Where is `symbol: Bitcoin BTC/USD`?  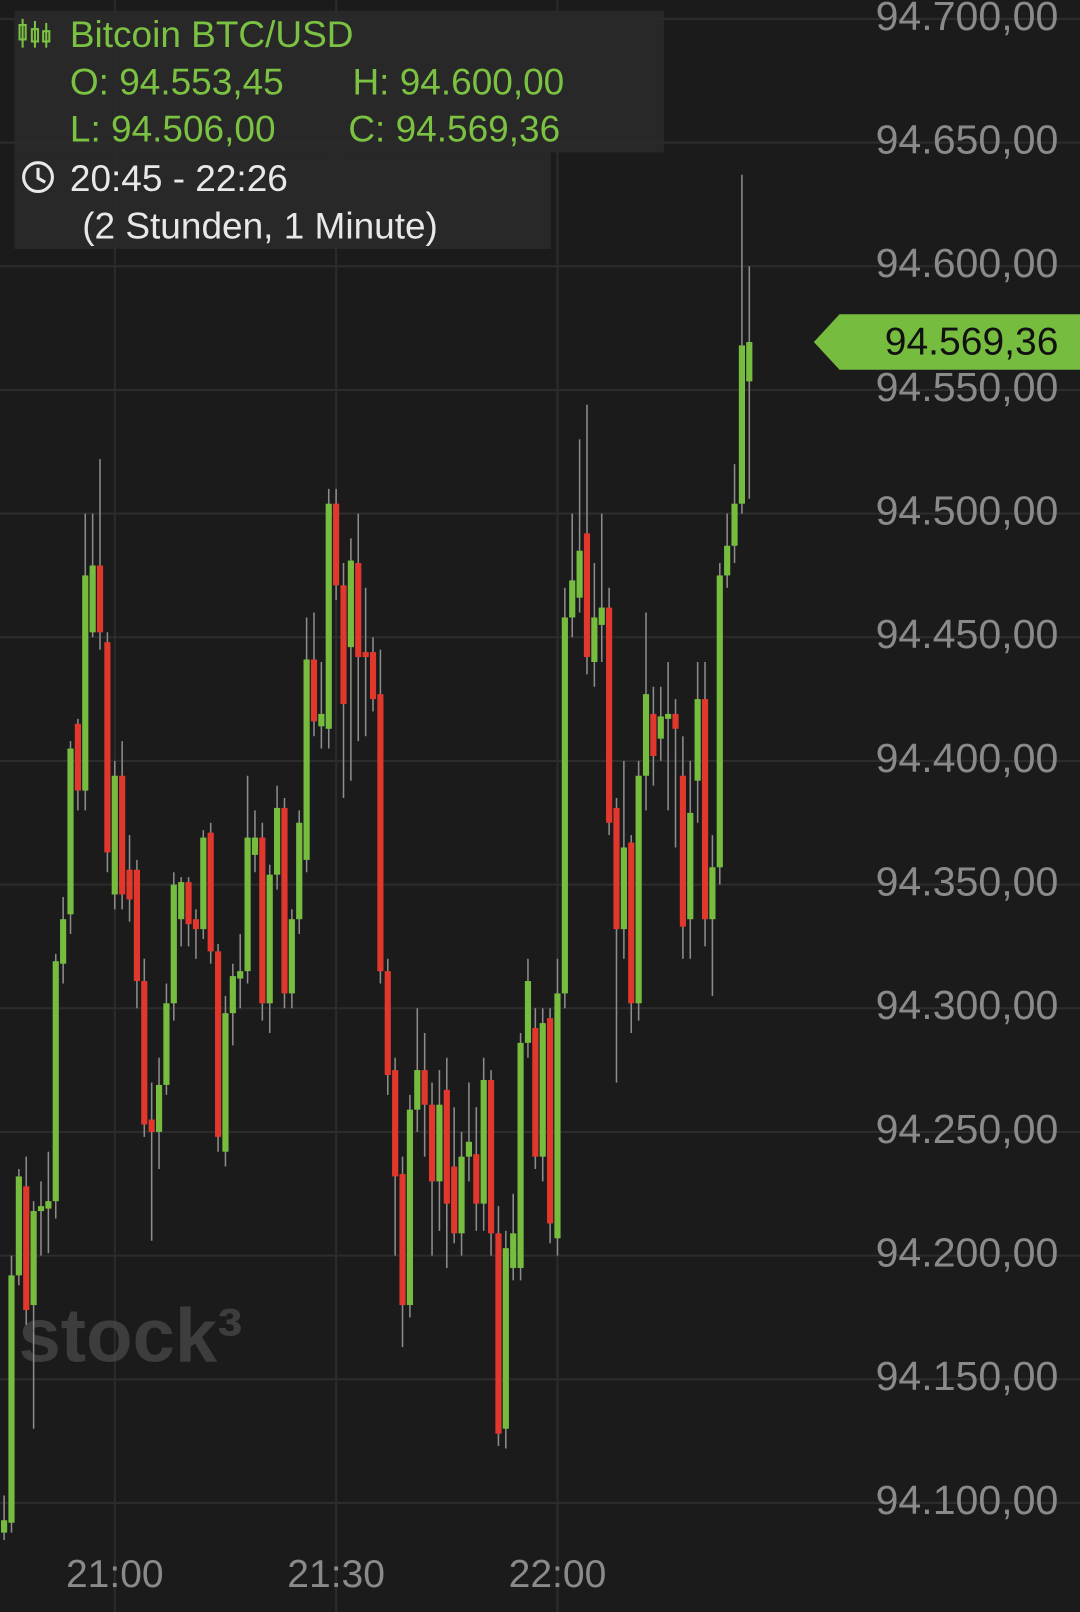 symbol: Bitcoin BTC/USD is located at coordinates (212, 34).